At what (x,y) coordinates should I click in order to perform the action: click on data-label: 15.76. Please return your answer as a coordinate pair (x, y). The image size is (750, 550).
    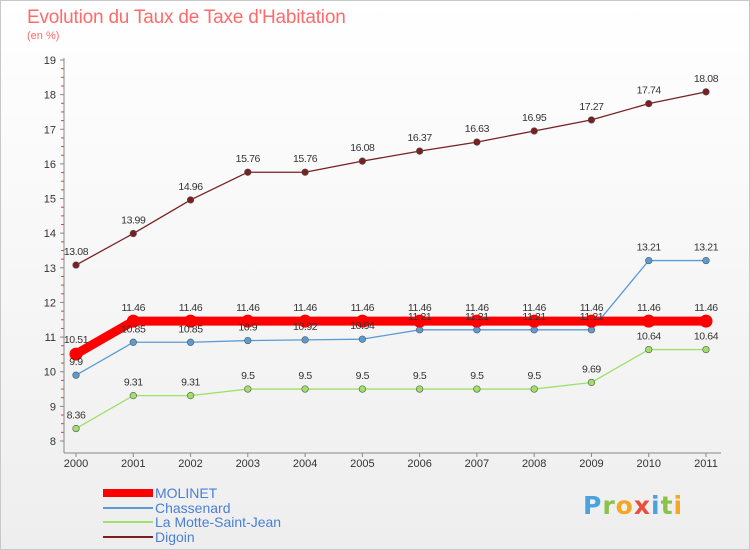
    Looking at the image, I should click on (305, 159).